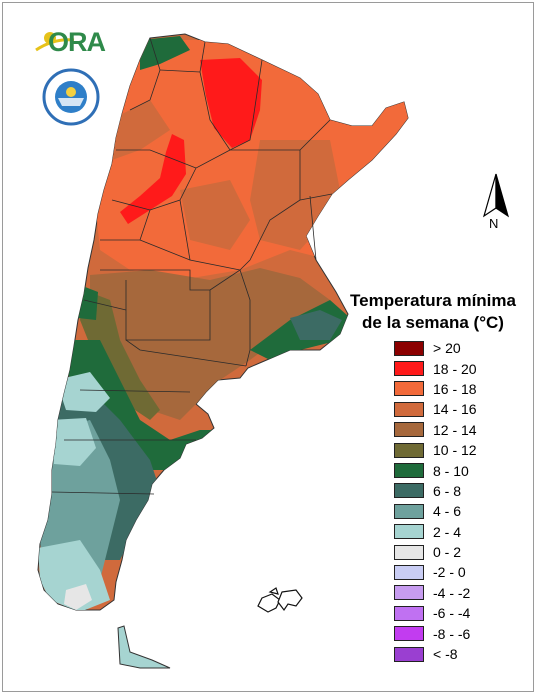 Image resolution: width=538 pixels, height=696 pixels. Describe the element at coordinates (433, 322) in the screenshot. I see `legend-title-line2: de la semana (°C)` at that location.